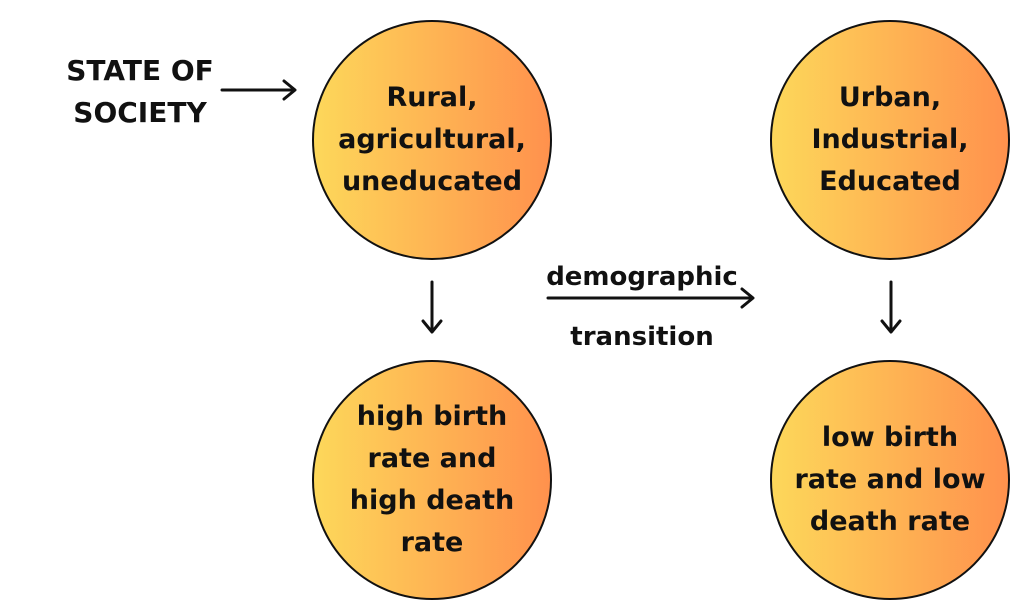  What do you see at coordinates (432, 97) in the screenshot?
I see `node-rural-line-1: Rural,` at bounding box center [432, 97].